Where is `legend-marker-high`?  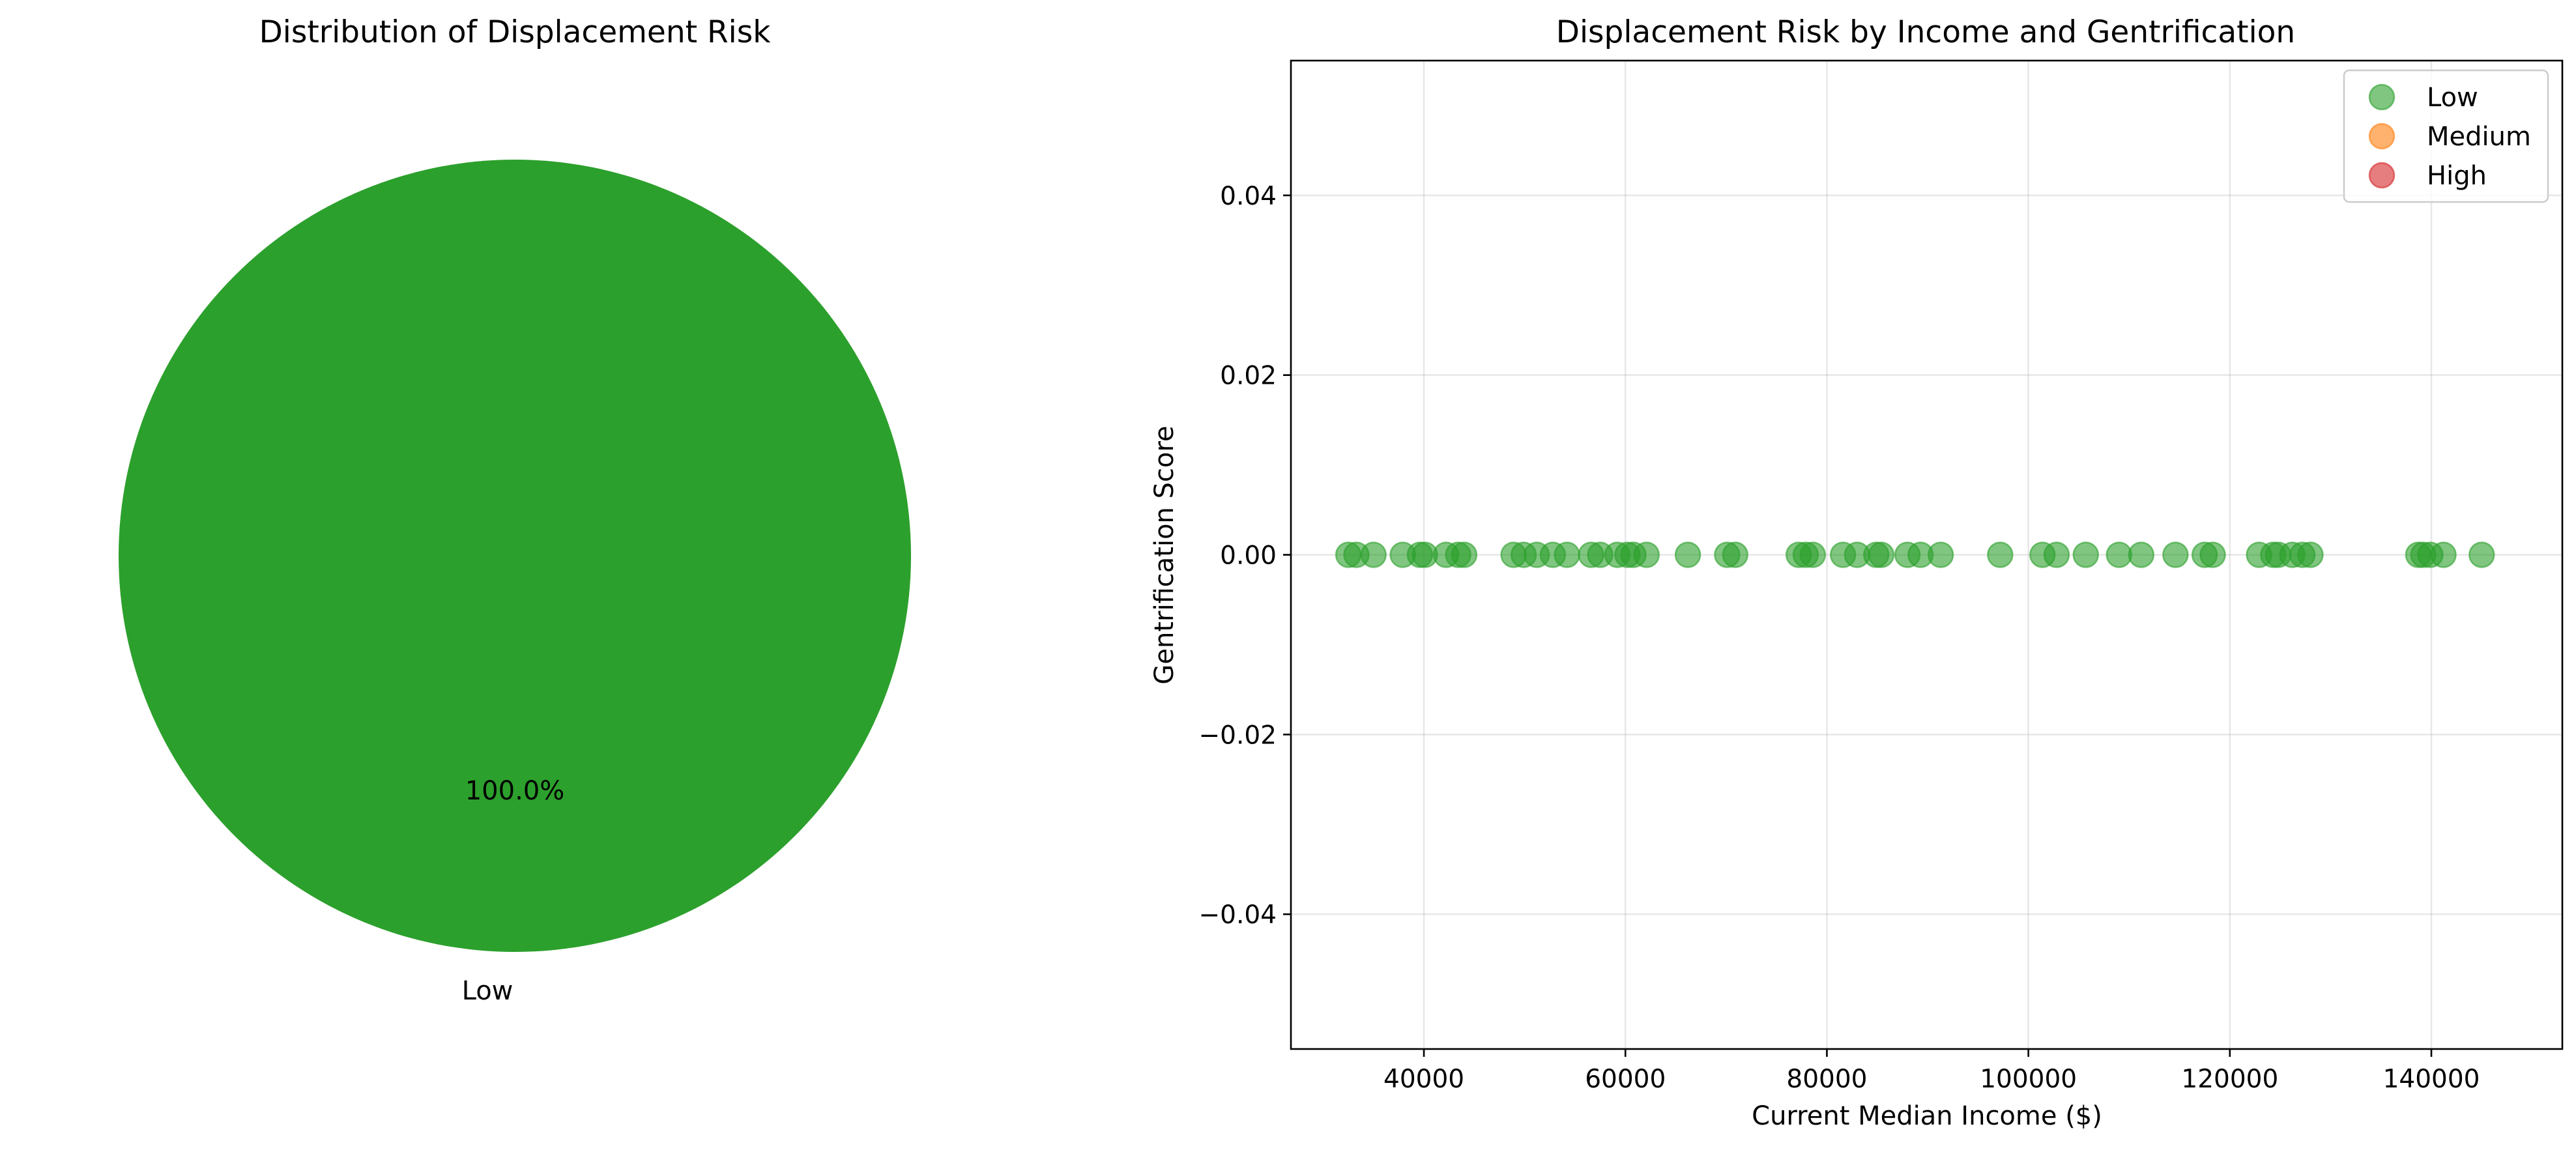
legend-marker-high is located at coordinates (2381, 175).